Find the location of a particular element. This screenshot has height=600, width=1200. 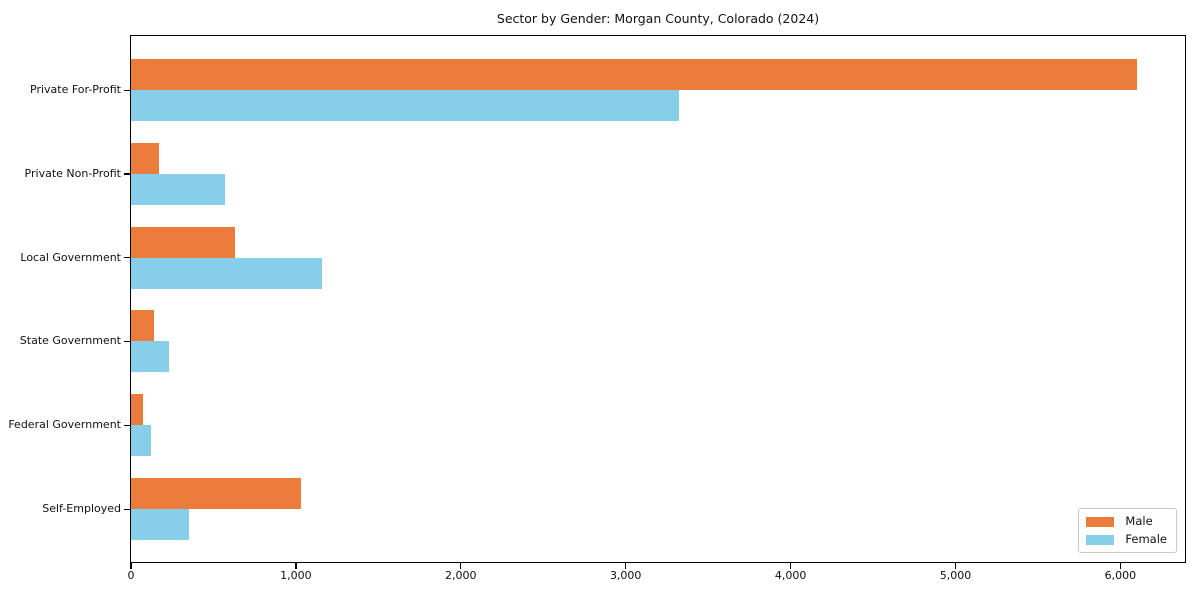

x-tick-label: 2,000 is located at coordinates (461, 575).